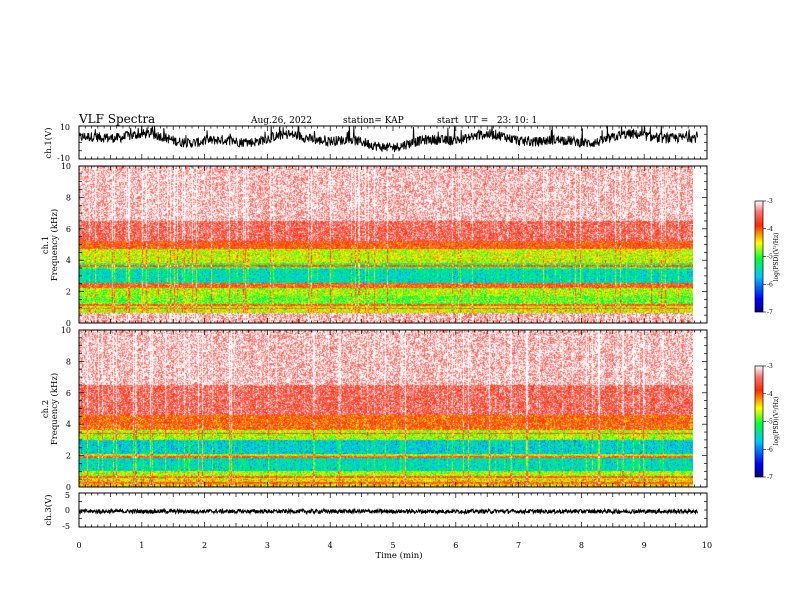 Image resolution: width=792 pixels, height=612 pixels. What do you see at coordinates (66, 526) in the screenshot?
I see `ch3-ytick-bottom: -5` at bounding box center [66, 526].